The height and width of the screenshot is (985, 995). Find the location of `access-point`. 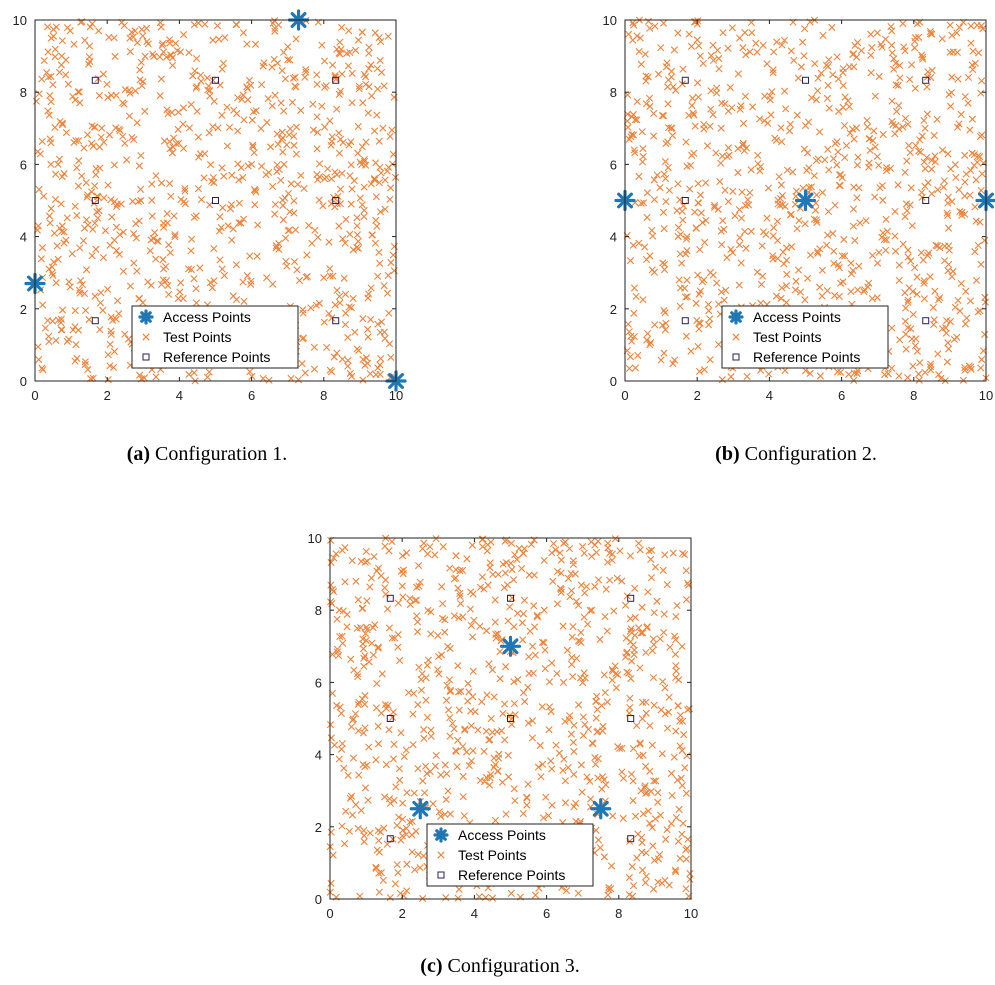

access-point is located at coordinates (510, 646).